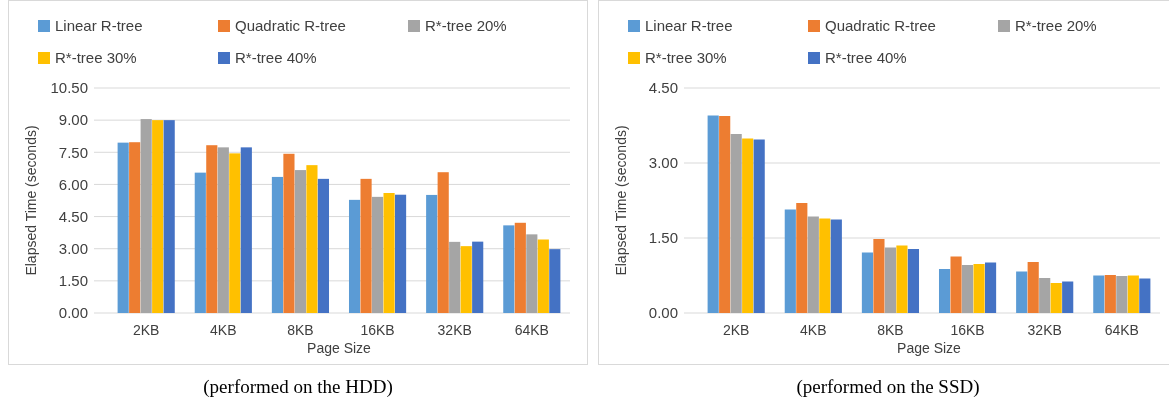  I want to click on y-tick-label: 6.00, so click(73, 184).